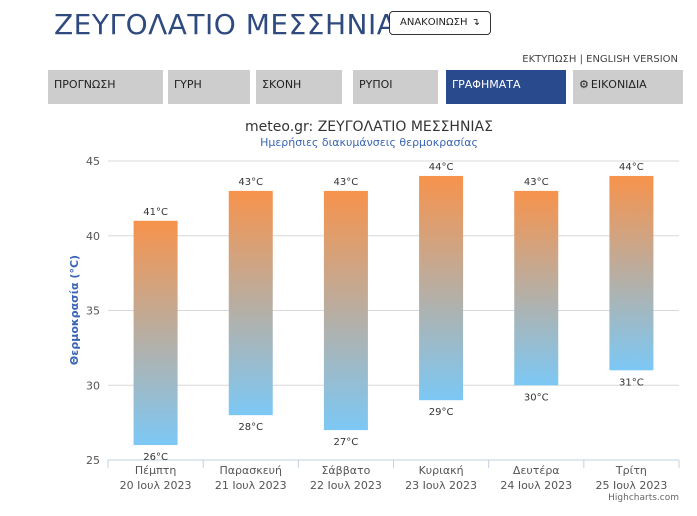 This screenshot has height=516, width=697. I want to click on announce-label: ΑΝΑΚΟΙΝΩΣΗ, so click(434, 22).